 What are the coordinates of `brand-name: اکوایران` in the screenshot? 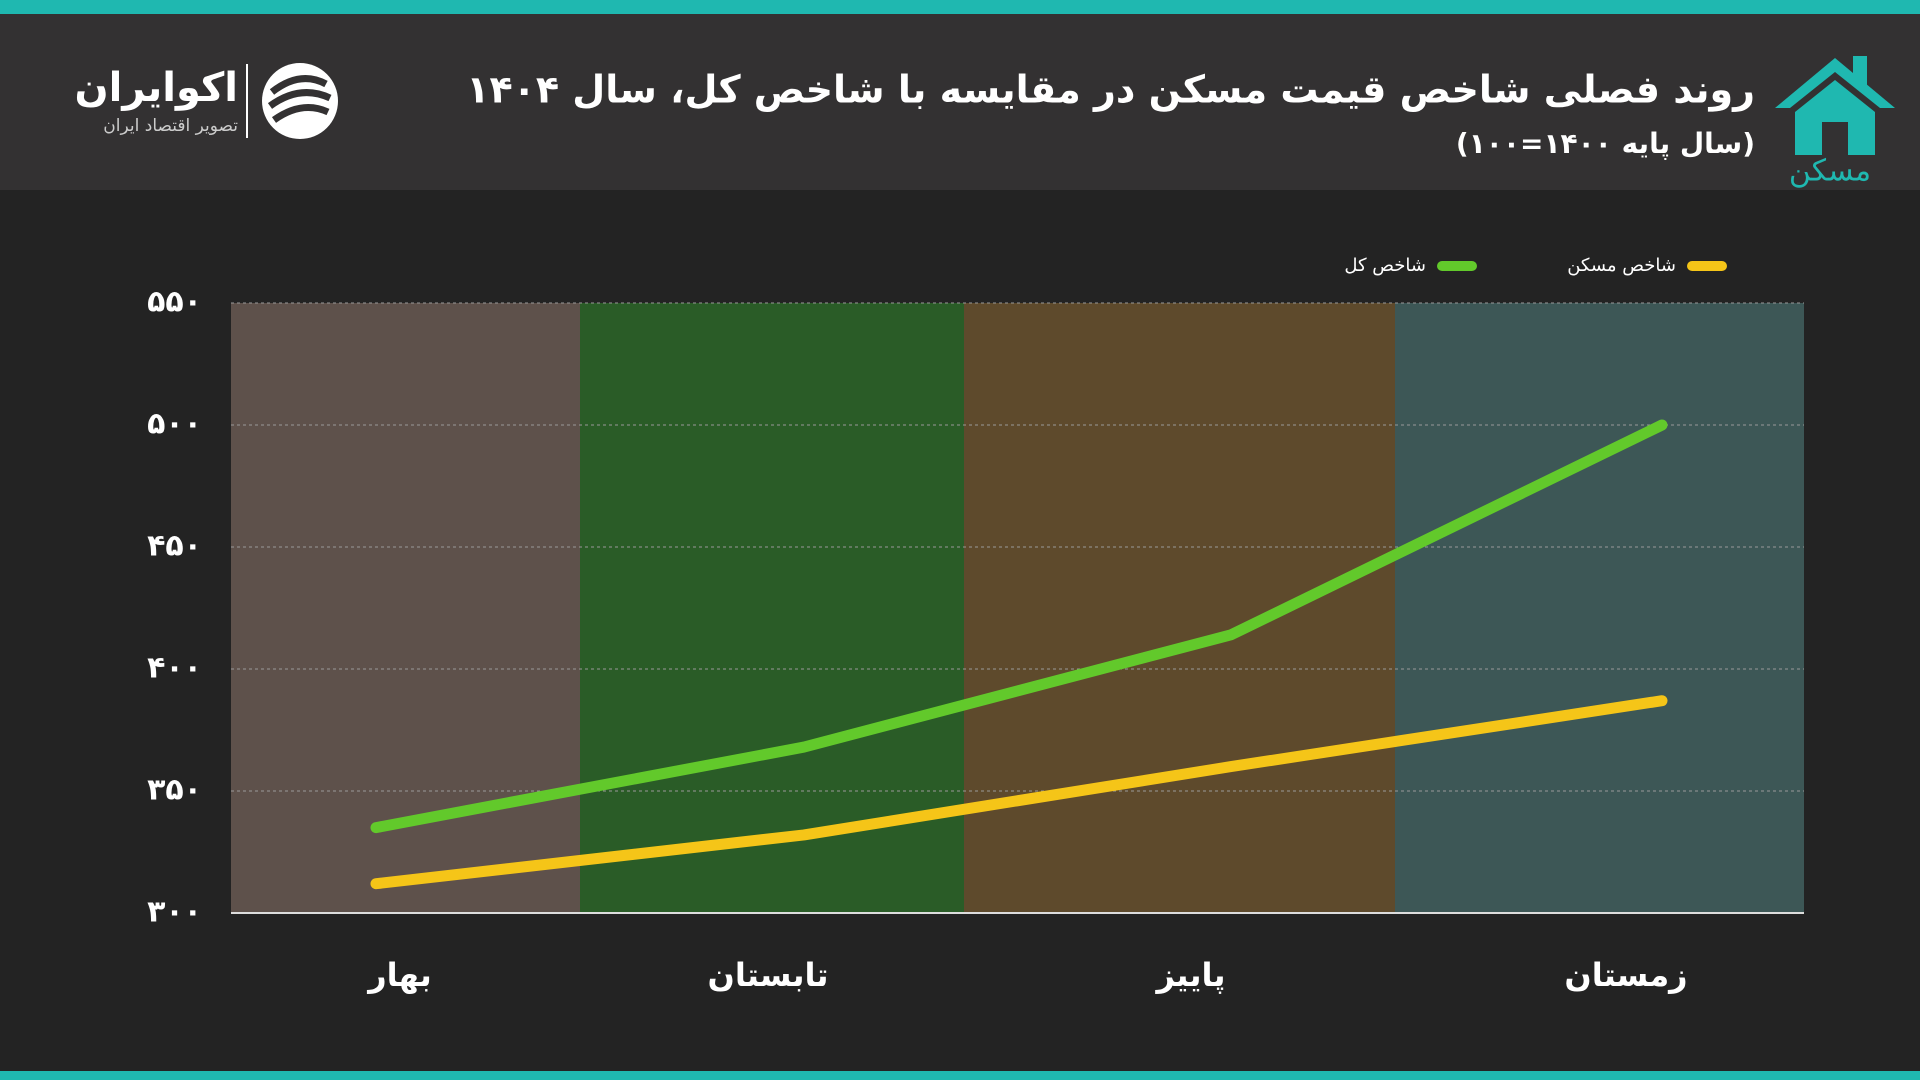 It's located at (156, 88).